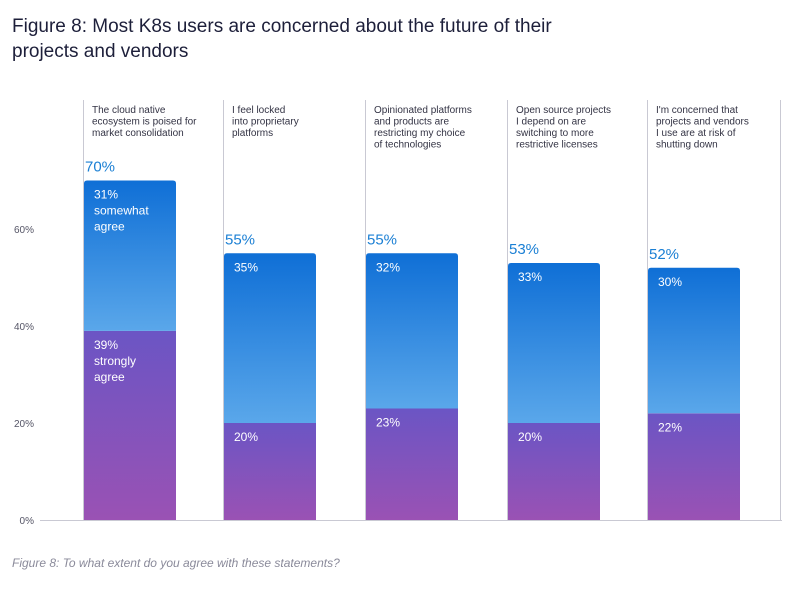  I want to click on category-label-line: Open source projects, so click(563, 110).